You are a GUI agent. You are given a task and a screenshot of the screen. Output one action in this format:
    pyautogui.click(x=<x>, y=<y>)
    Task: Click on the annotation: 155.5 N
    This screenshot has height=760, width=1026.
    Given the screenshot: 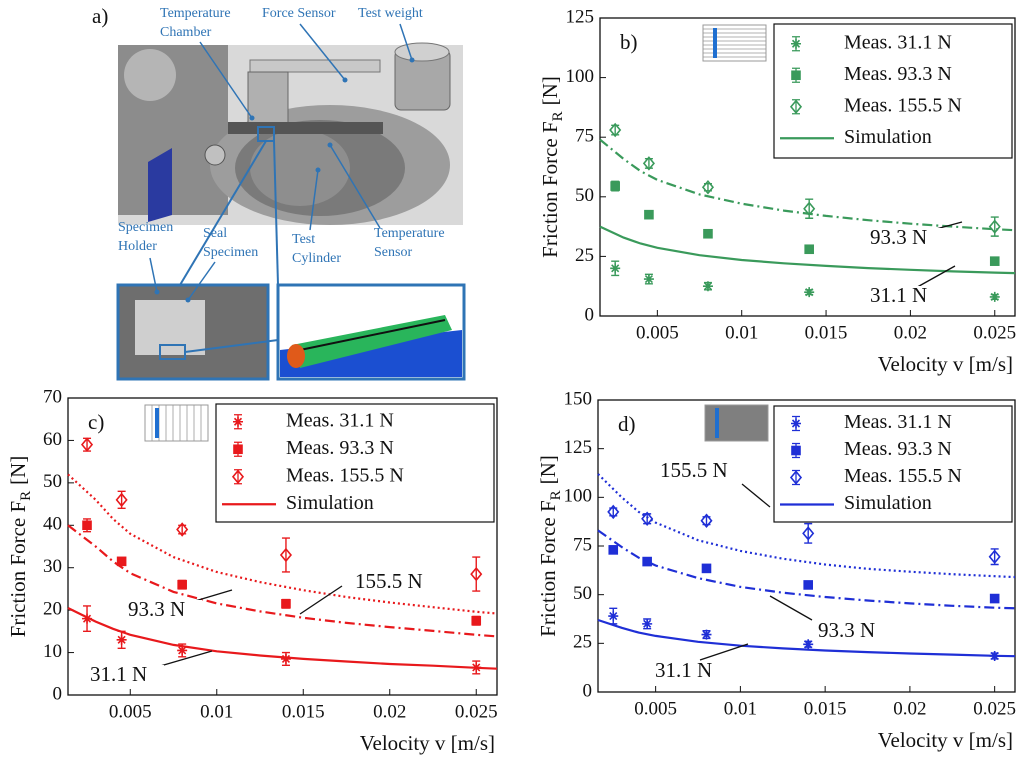 What is the action you would take?
    pyautogui.click(x=389, y=581)
    